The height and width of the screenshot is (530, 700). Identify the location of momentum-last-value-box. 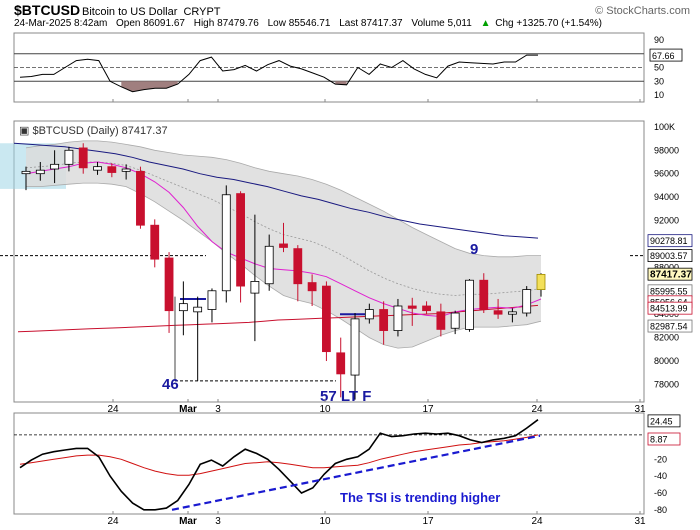
(666, 55).